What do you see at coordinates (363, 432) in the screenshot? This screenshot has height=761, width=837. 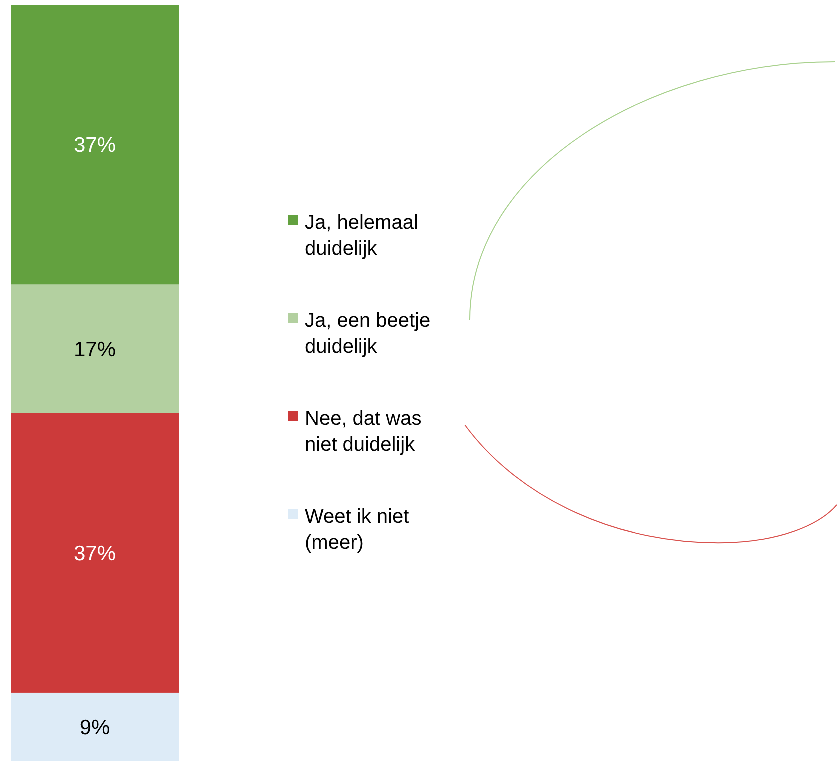 I see `legend-label: Nee, dat was niet duidelijk` at bounding box center [363, 432].